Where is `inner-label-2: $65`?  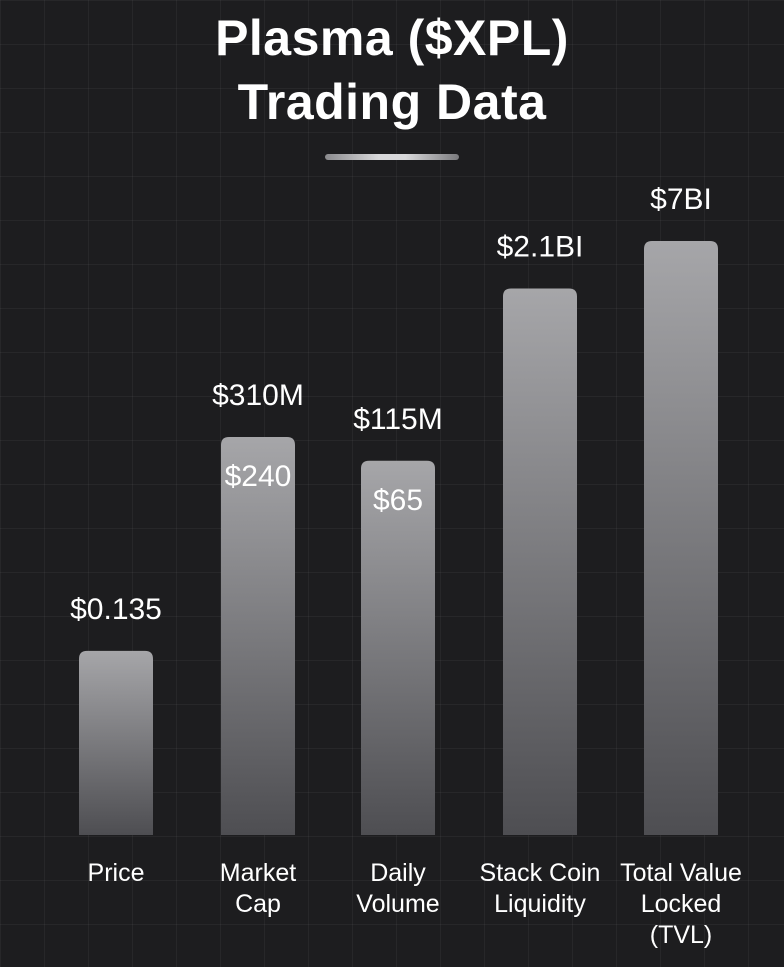
inner-label-2: $65 is located at coordinates (398, 500).